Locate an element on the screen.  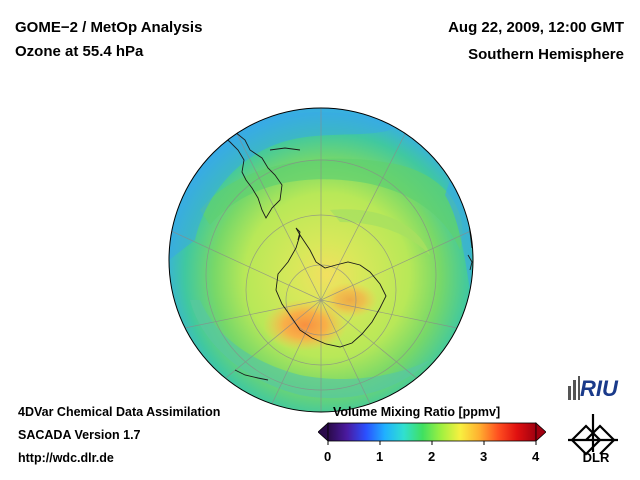
colorbar-tick-label: 3 is located at coordinates (484, 456).